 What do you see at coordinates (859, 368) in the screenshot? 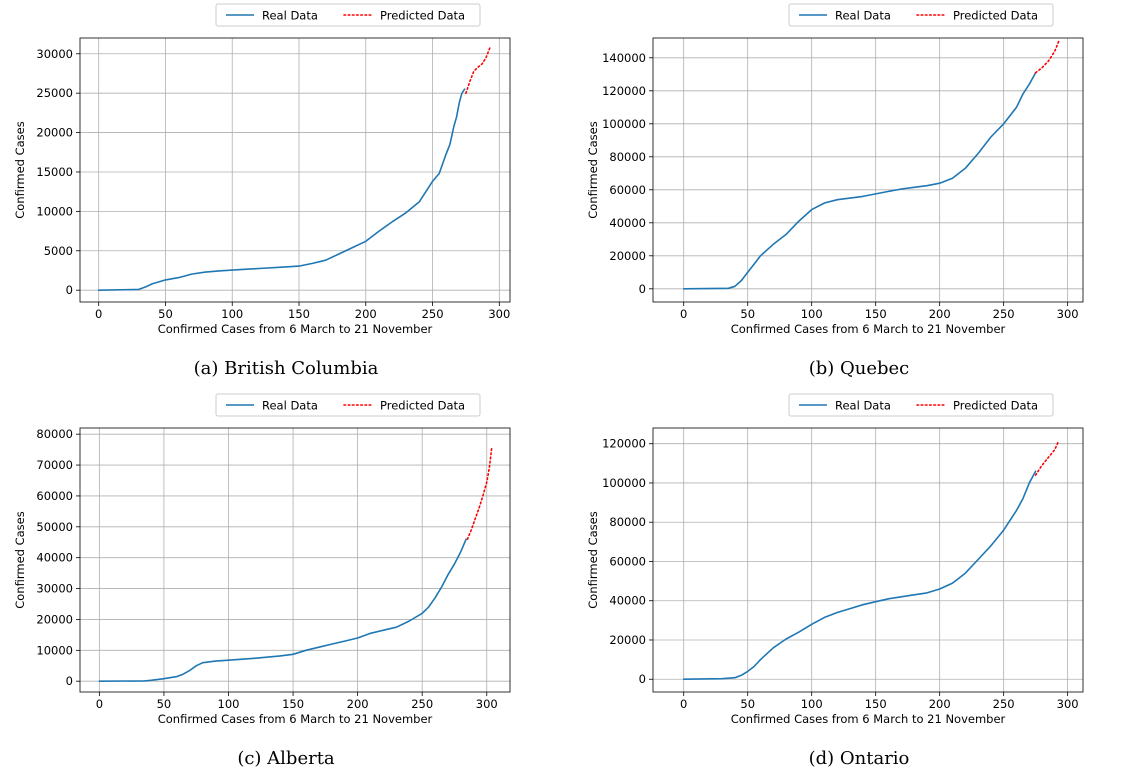
I see `chart-caption: (b) Quebec` at bounding box center [859, 368].